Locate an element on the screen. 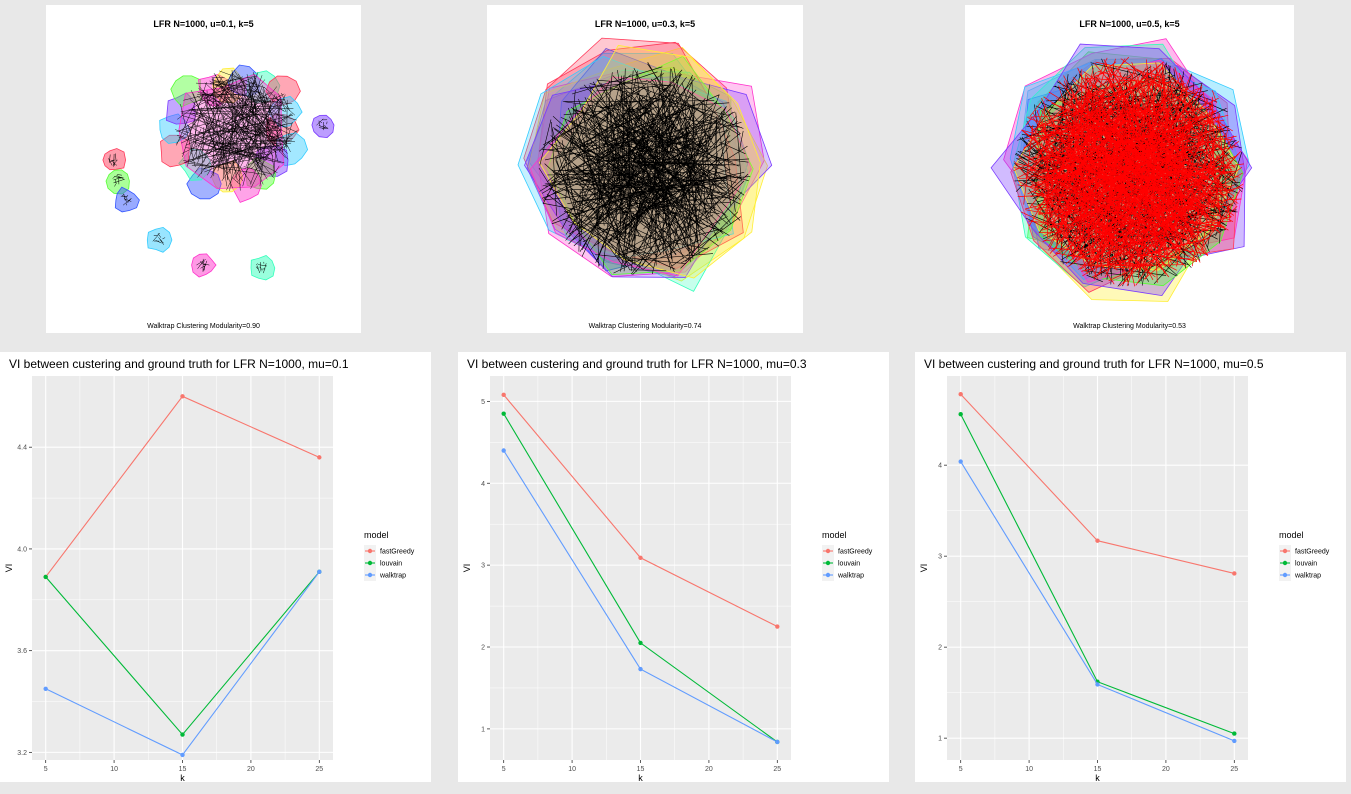  y-tick-label: 3.6 is located at coordinates (22, 651).